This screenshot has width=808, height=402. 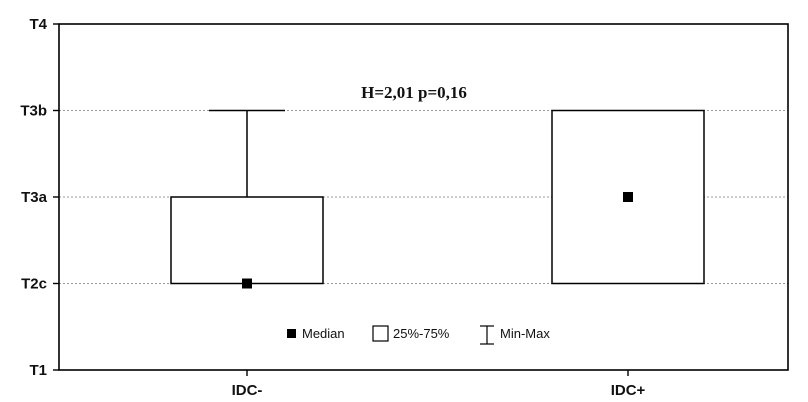 What do you see at coordinates (247, 240) in the screenshot?
I see `iqr-box` at bounding box center [247, 240].